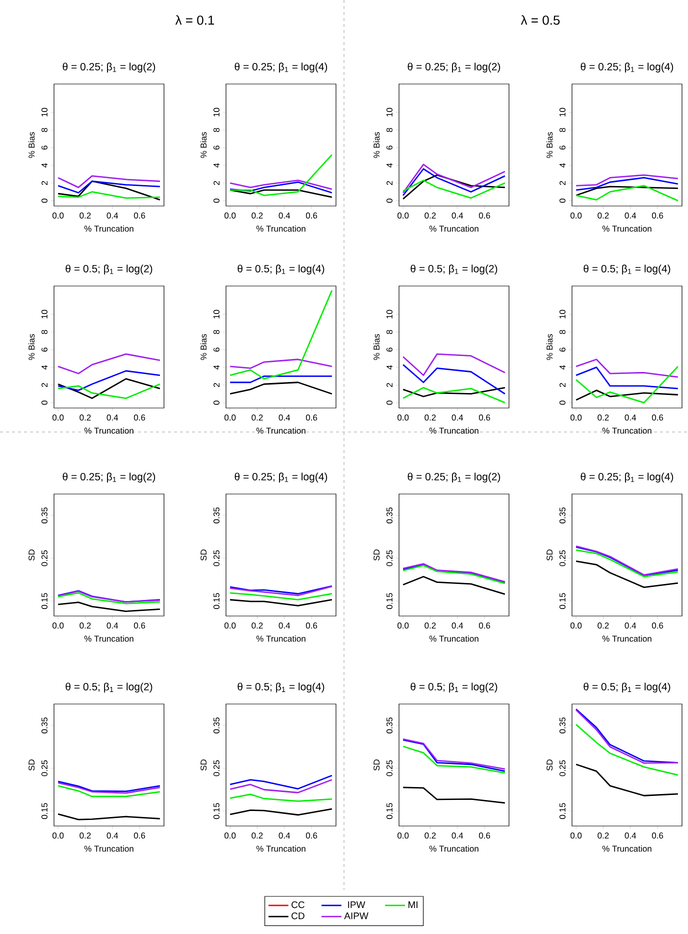 This screenshot has width=688, height=934. I want to click on legend-label: MI, so click(413, 904).